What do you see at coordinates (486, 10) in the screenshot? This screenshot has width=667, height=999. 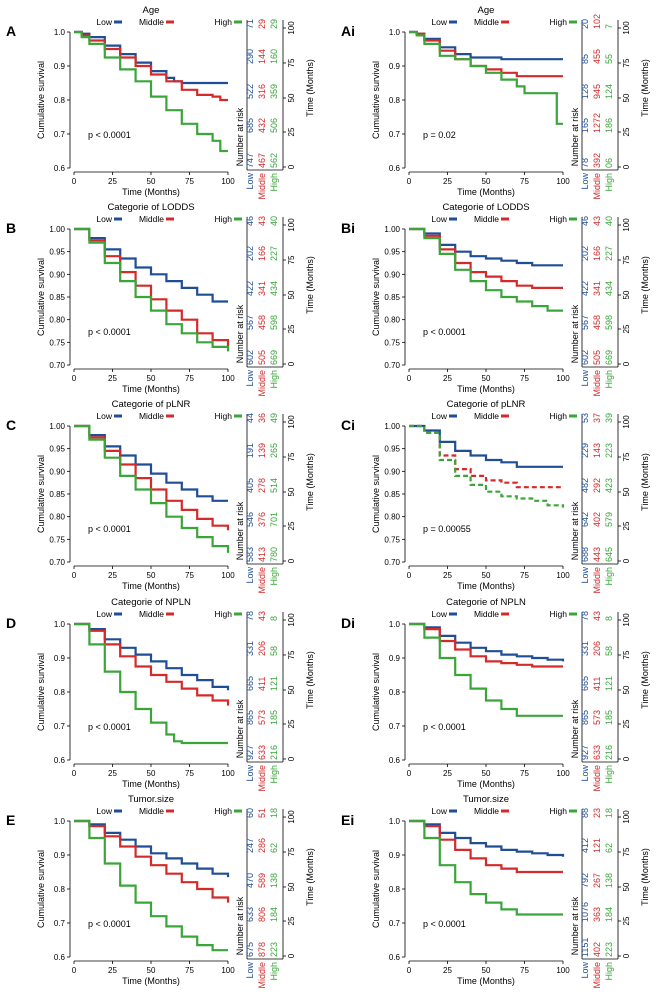 I see `chart-title: Age` at bounding box center [486, 10].